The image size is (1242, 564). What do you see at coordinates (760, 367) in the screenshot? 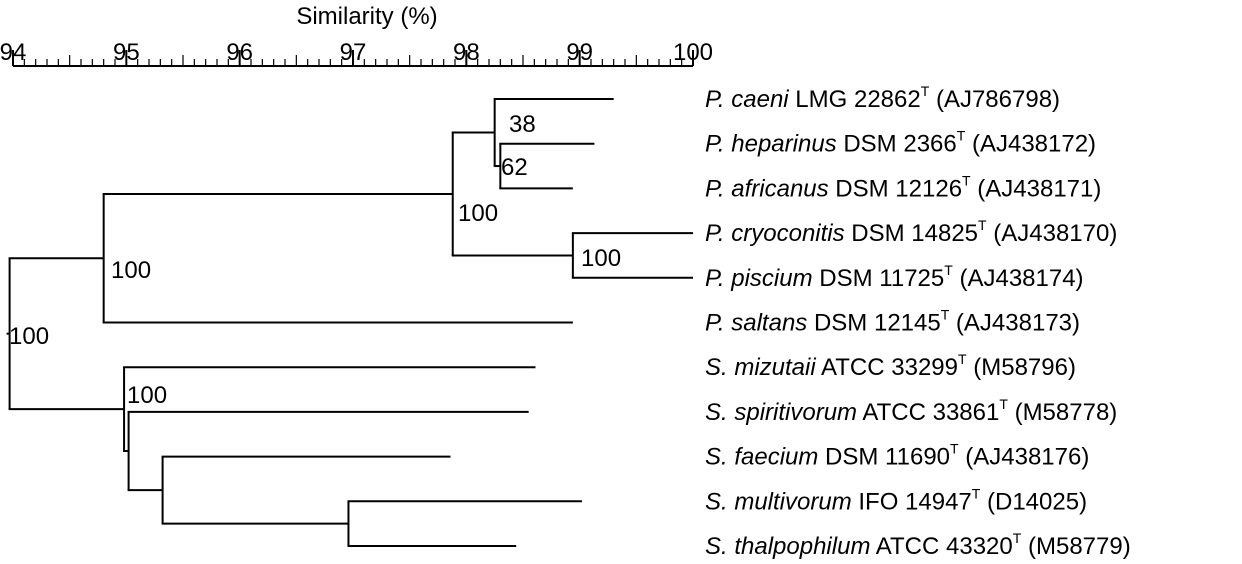
I see `taxon-species: S. mizutaii` at bounding box center [760, 367].